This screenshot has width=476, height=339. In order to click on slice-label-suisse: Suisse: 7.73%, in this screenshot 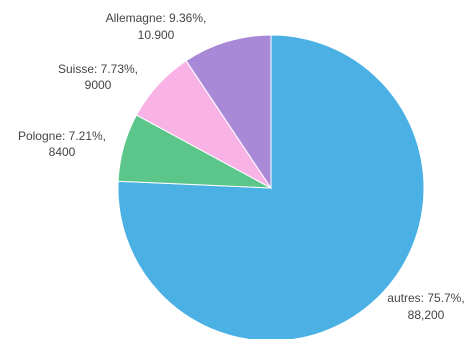, I will do `click(98, 69)`.